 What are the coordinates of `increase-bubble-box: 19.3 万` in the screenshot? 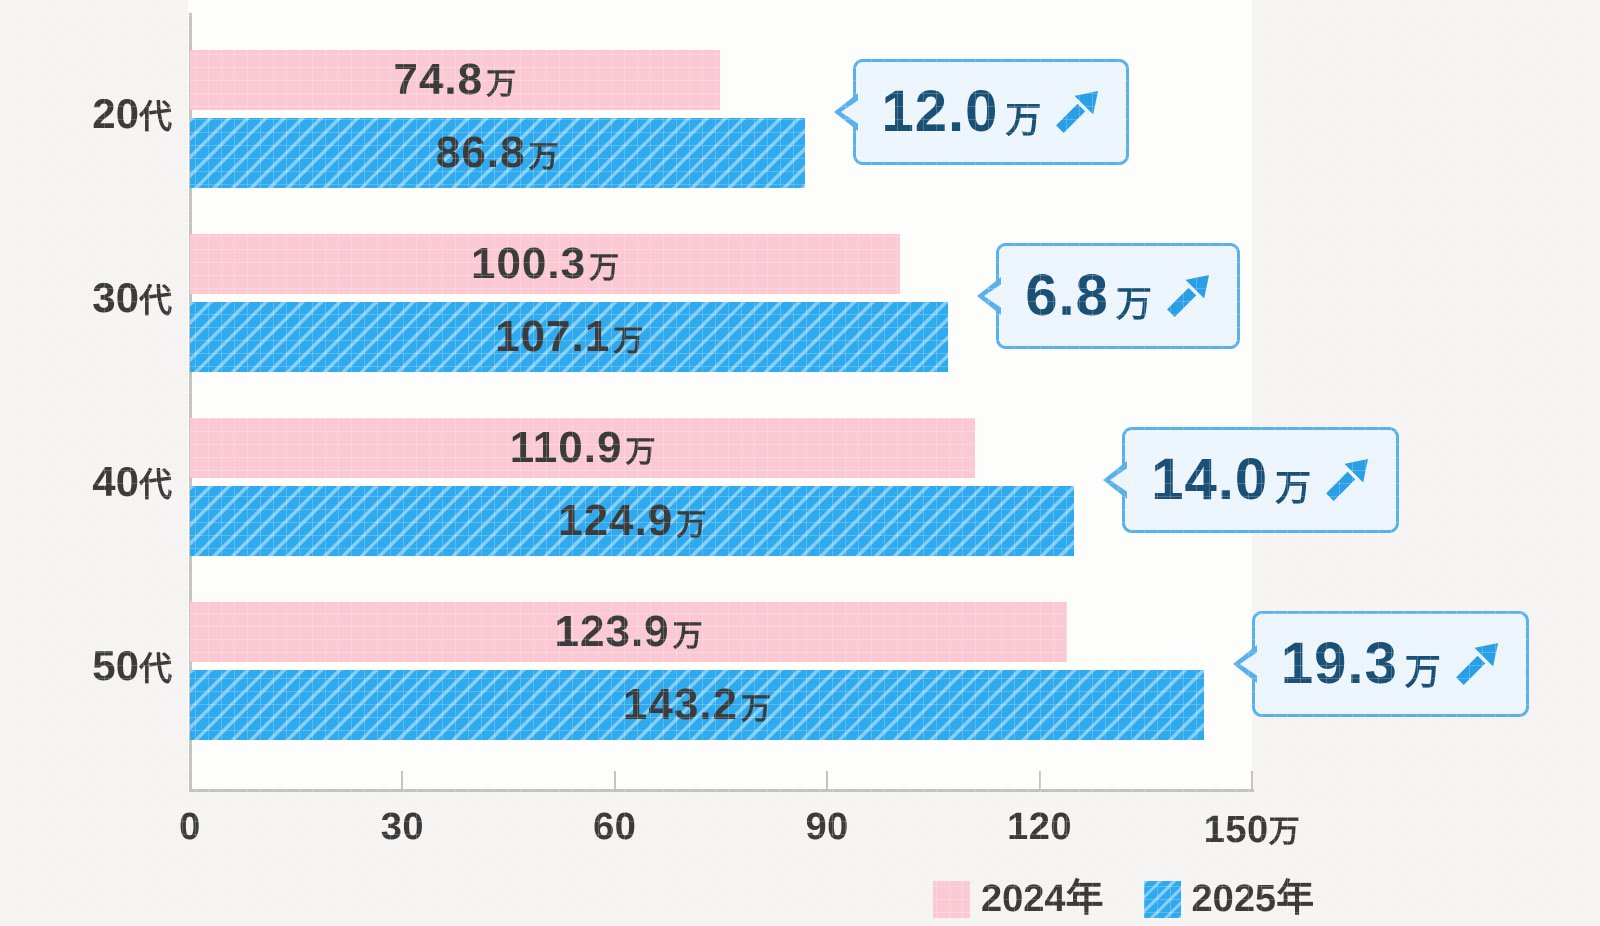 It's located at (1390, 664).